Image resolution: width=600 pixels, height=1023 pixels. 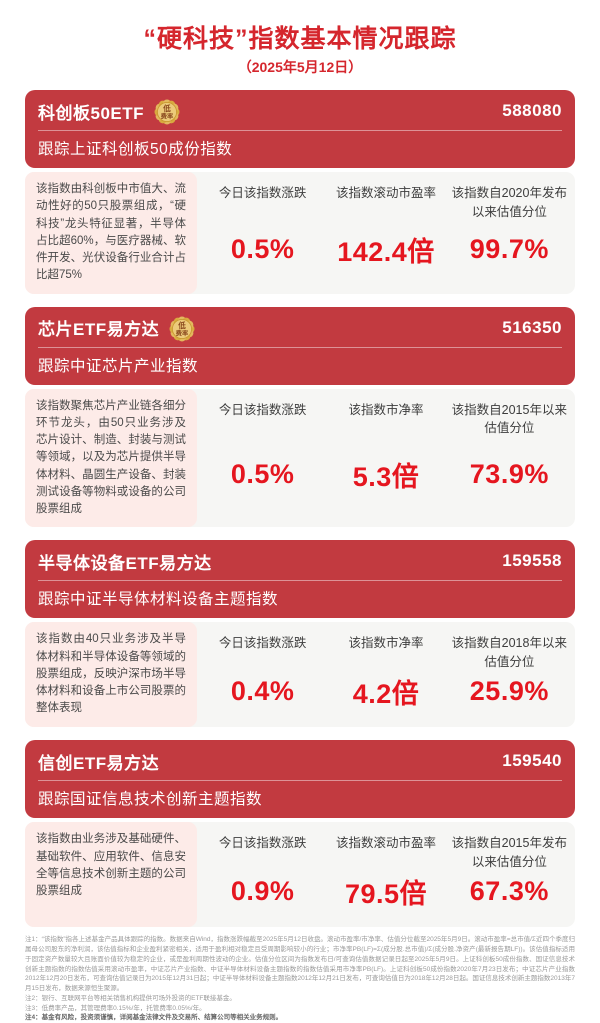 I want to click on page-date: （2025年5月12日）, so click(x=300, y=67).